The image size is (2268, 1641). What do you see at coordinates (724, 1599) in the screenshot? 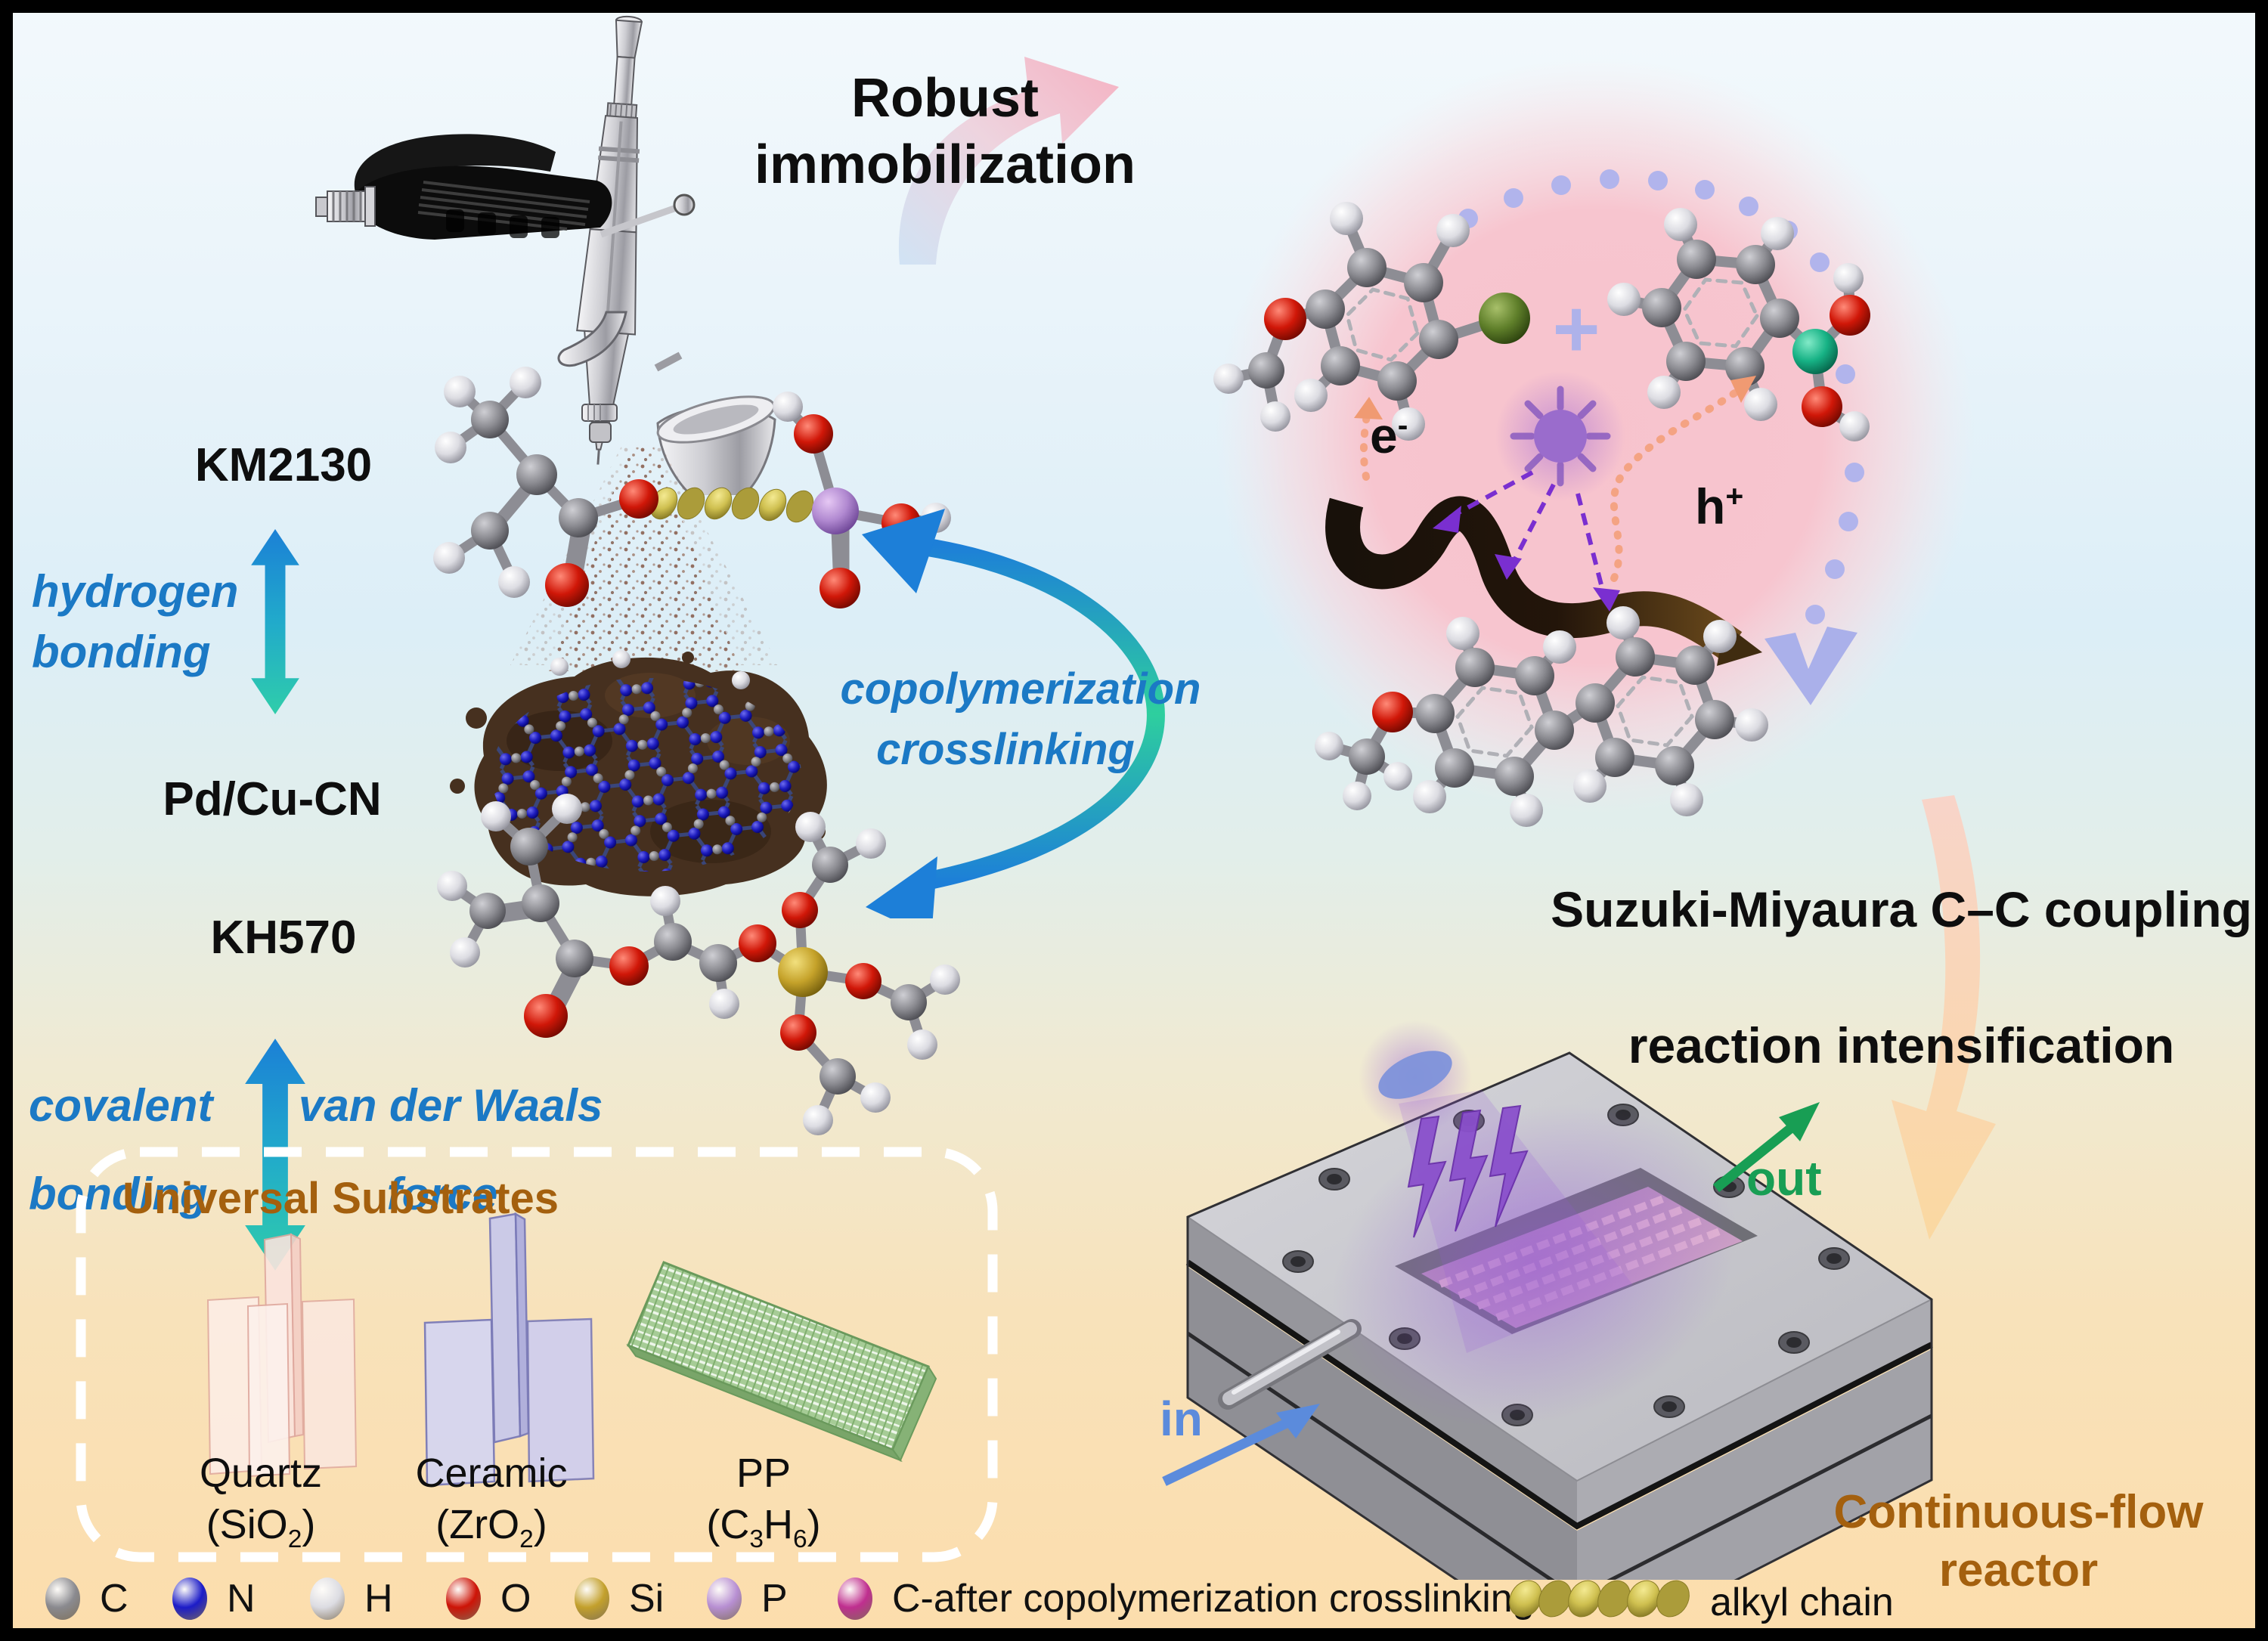
I see `phosphorus-atom-icon` at bounding box center [724, 1599].